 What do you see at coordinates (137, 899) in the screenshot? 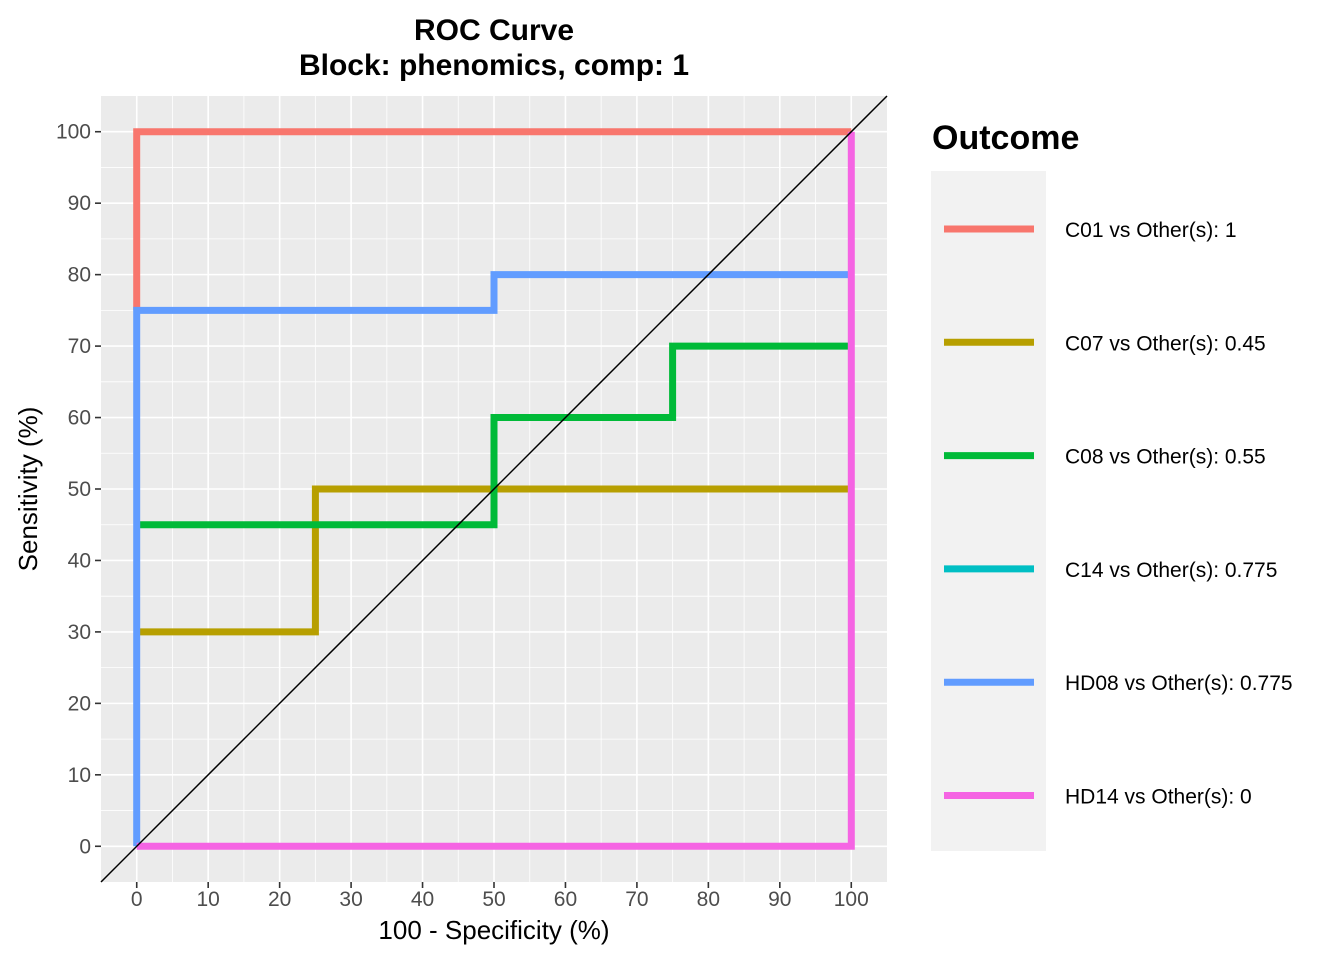
I see `x-tick-label: 0` at bounding box center [137, 899].